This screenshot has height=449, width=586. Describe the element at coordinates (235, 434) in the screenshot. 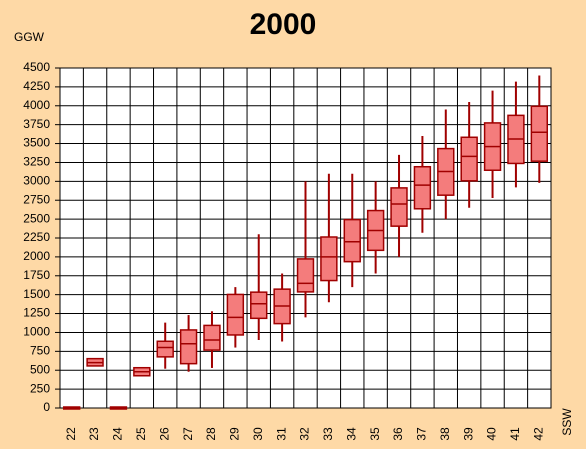

I see `x-tick-label: 29` at that location.